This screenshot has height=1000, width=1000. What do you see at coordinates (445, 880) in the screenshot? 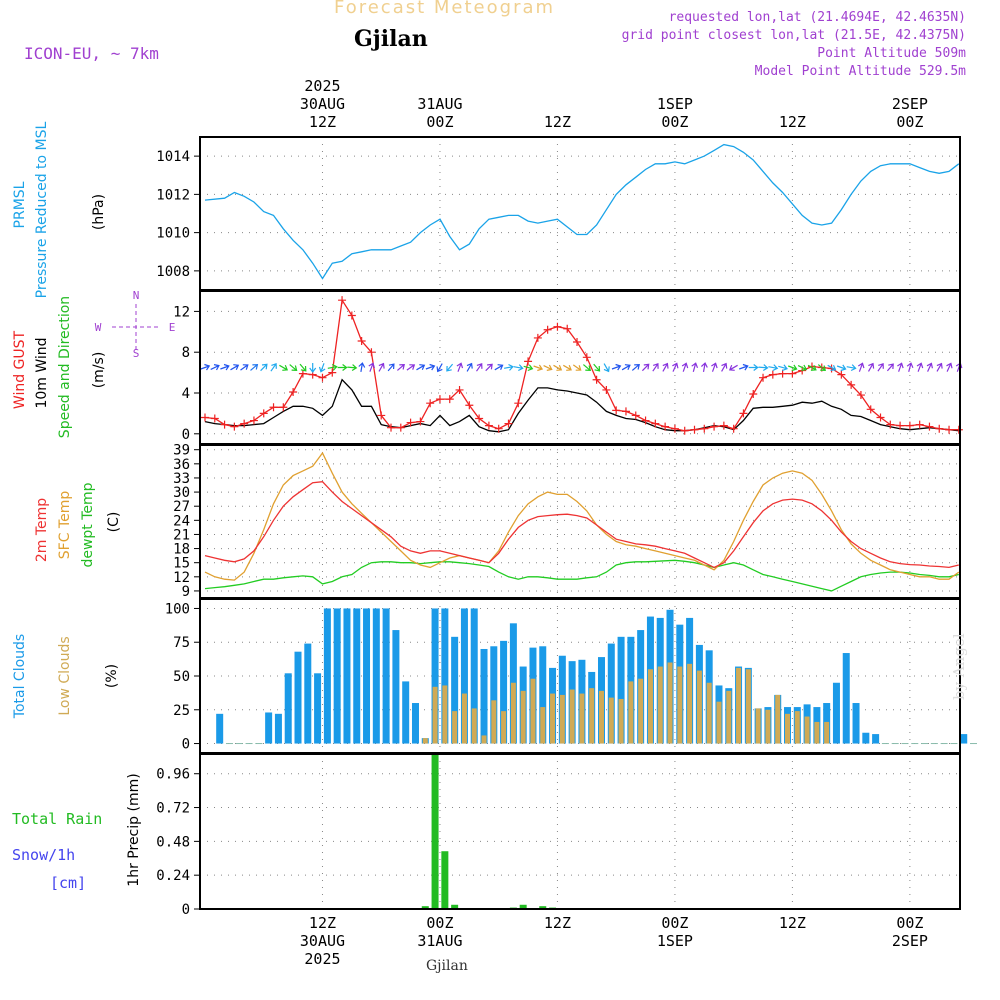
I see `rain-bar` at bounding box center [445, 880].